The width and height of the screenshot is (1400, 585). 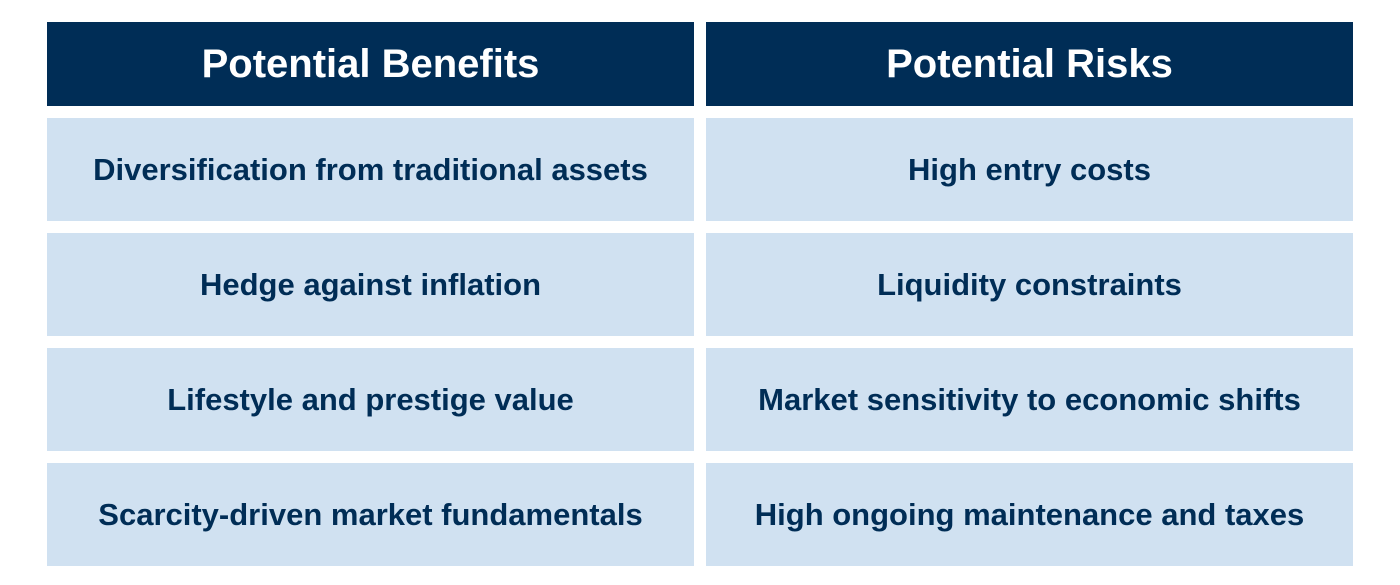 I want to click on benefit-cell: Scarcity-driven market fundamentals, so click(x=370, y=514).